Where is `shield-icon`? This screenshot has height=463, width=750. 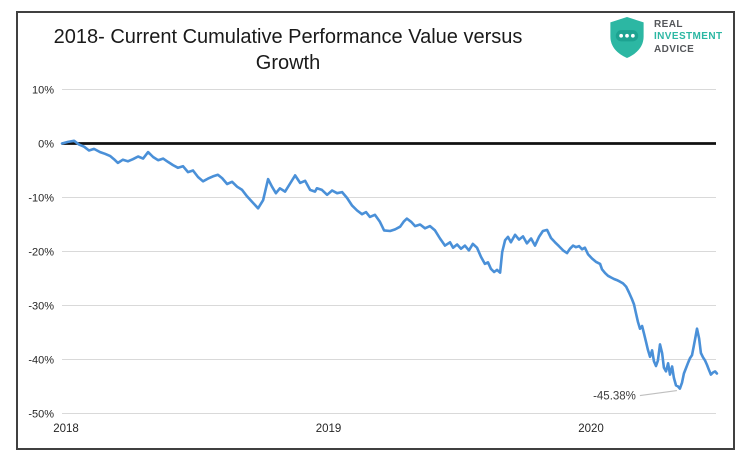 shield-icon is located at coordinates (627, 37).